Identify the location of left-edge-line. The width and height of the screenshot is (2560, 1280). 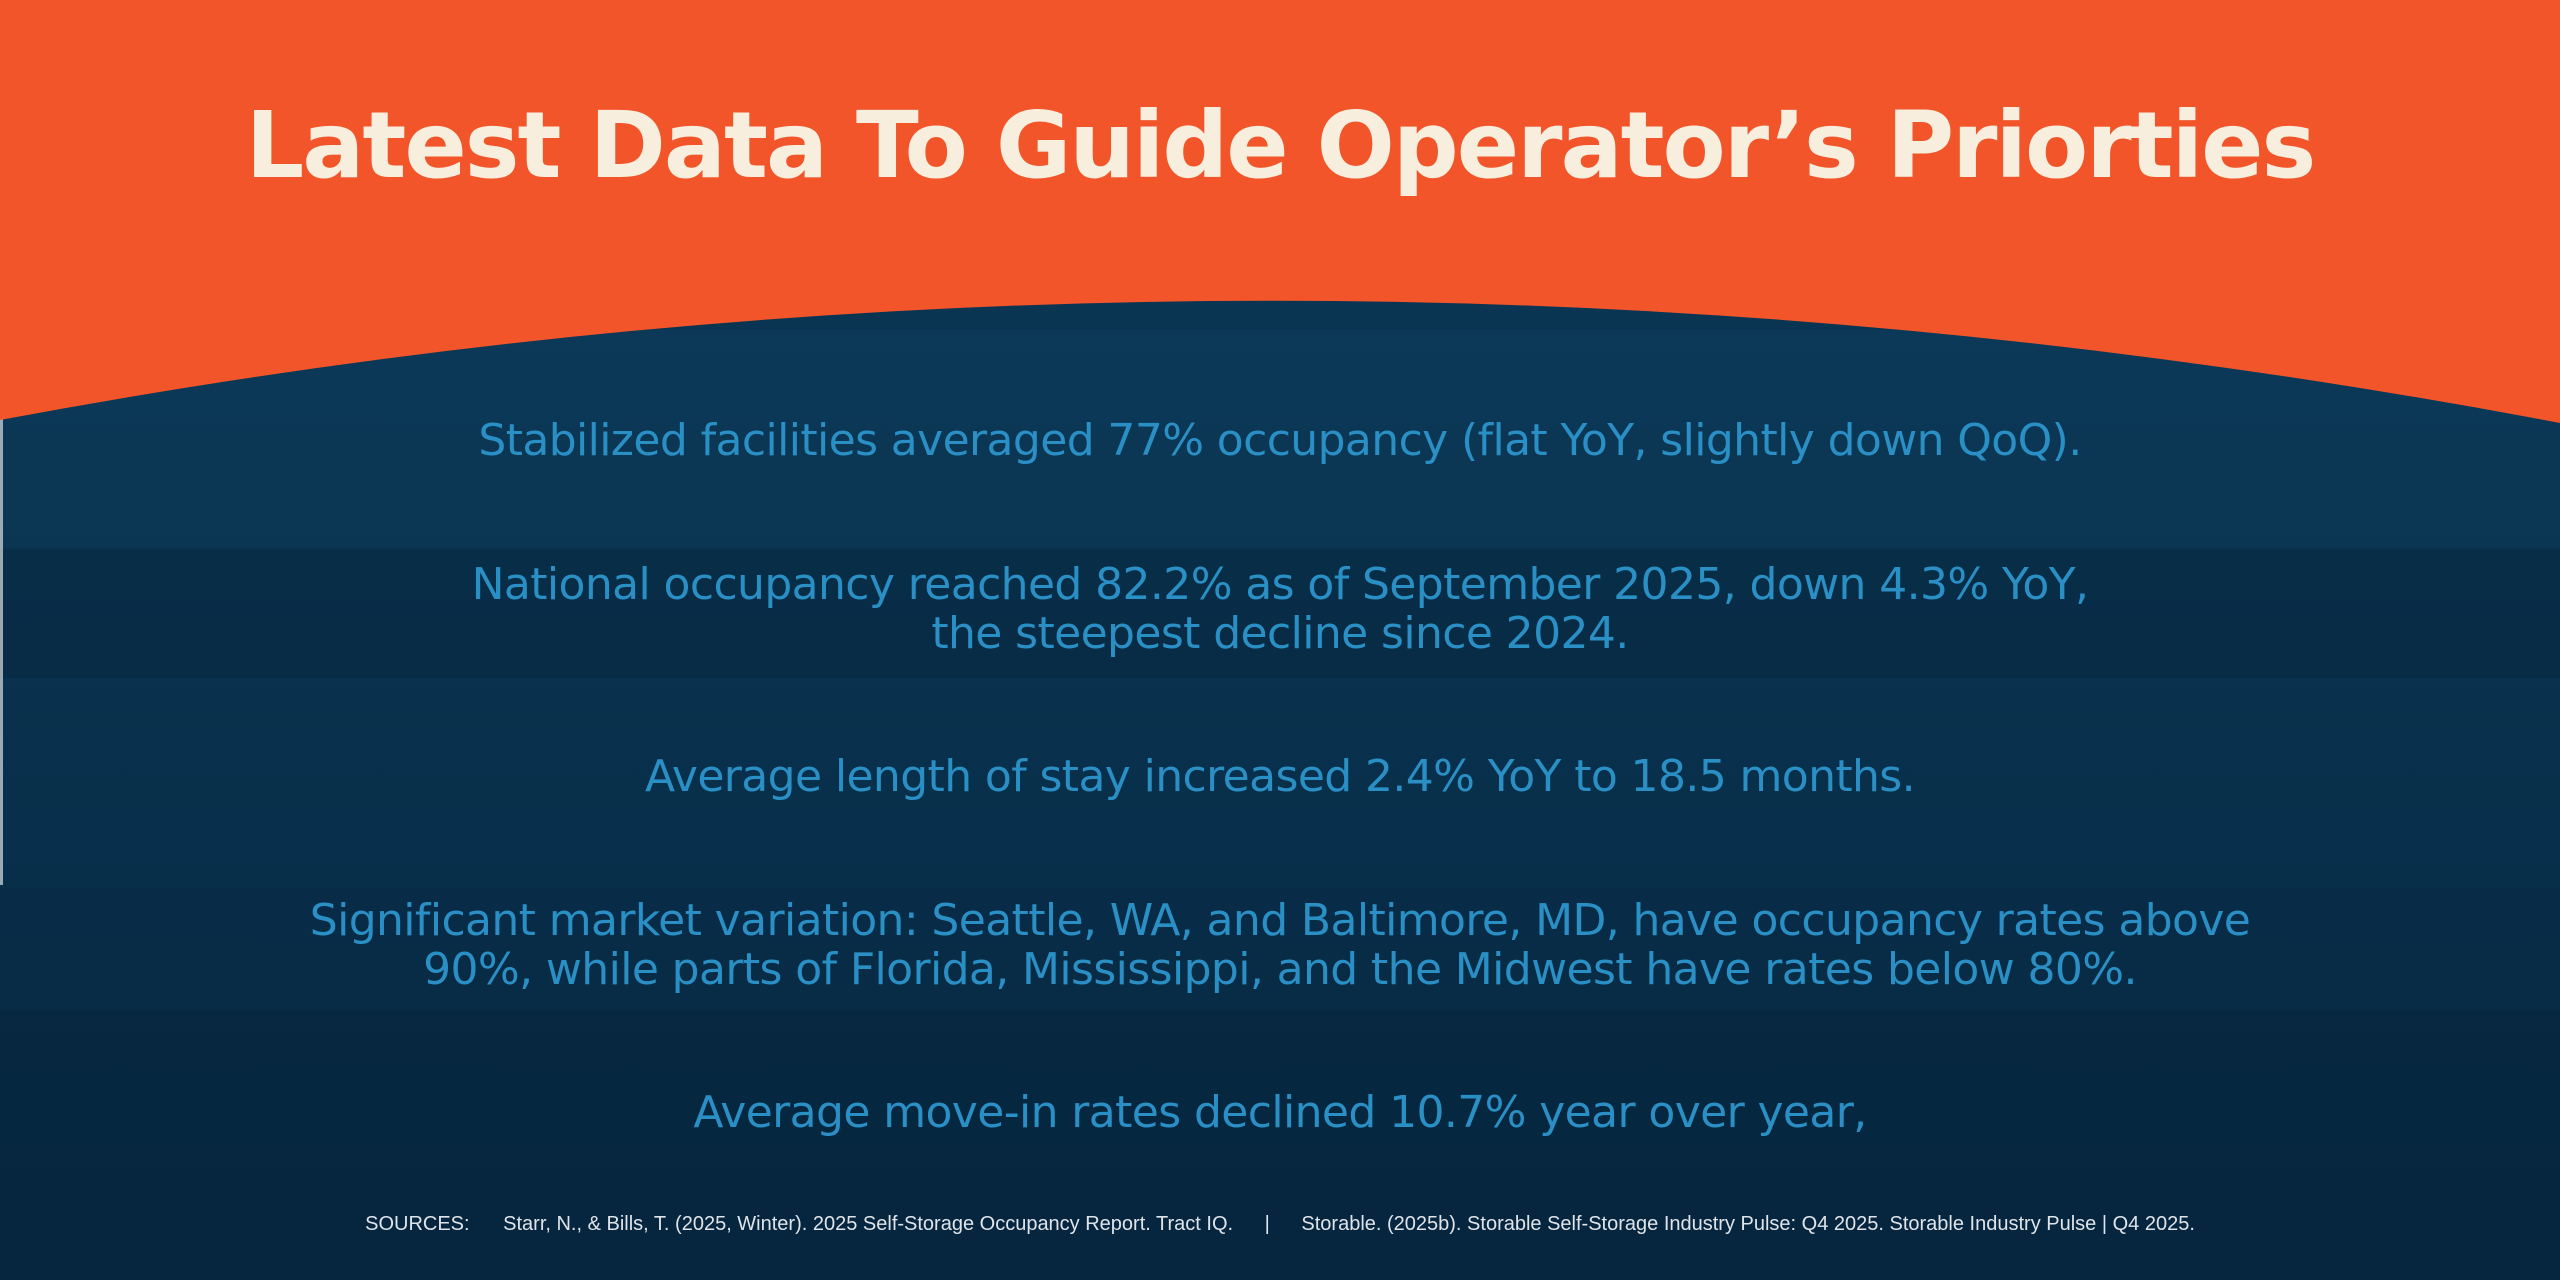
(1, 650).